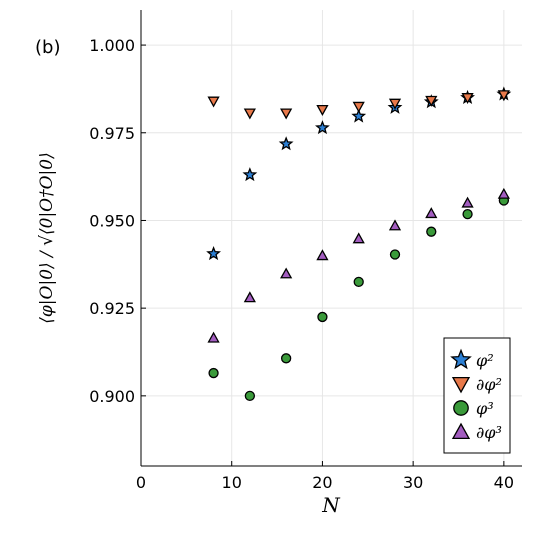 The height and width of the screenshot is (534, 534). I want to click on y-tick-label: 0.950, so click(112, 220).